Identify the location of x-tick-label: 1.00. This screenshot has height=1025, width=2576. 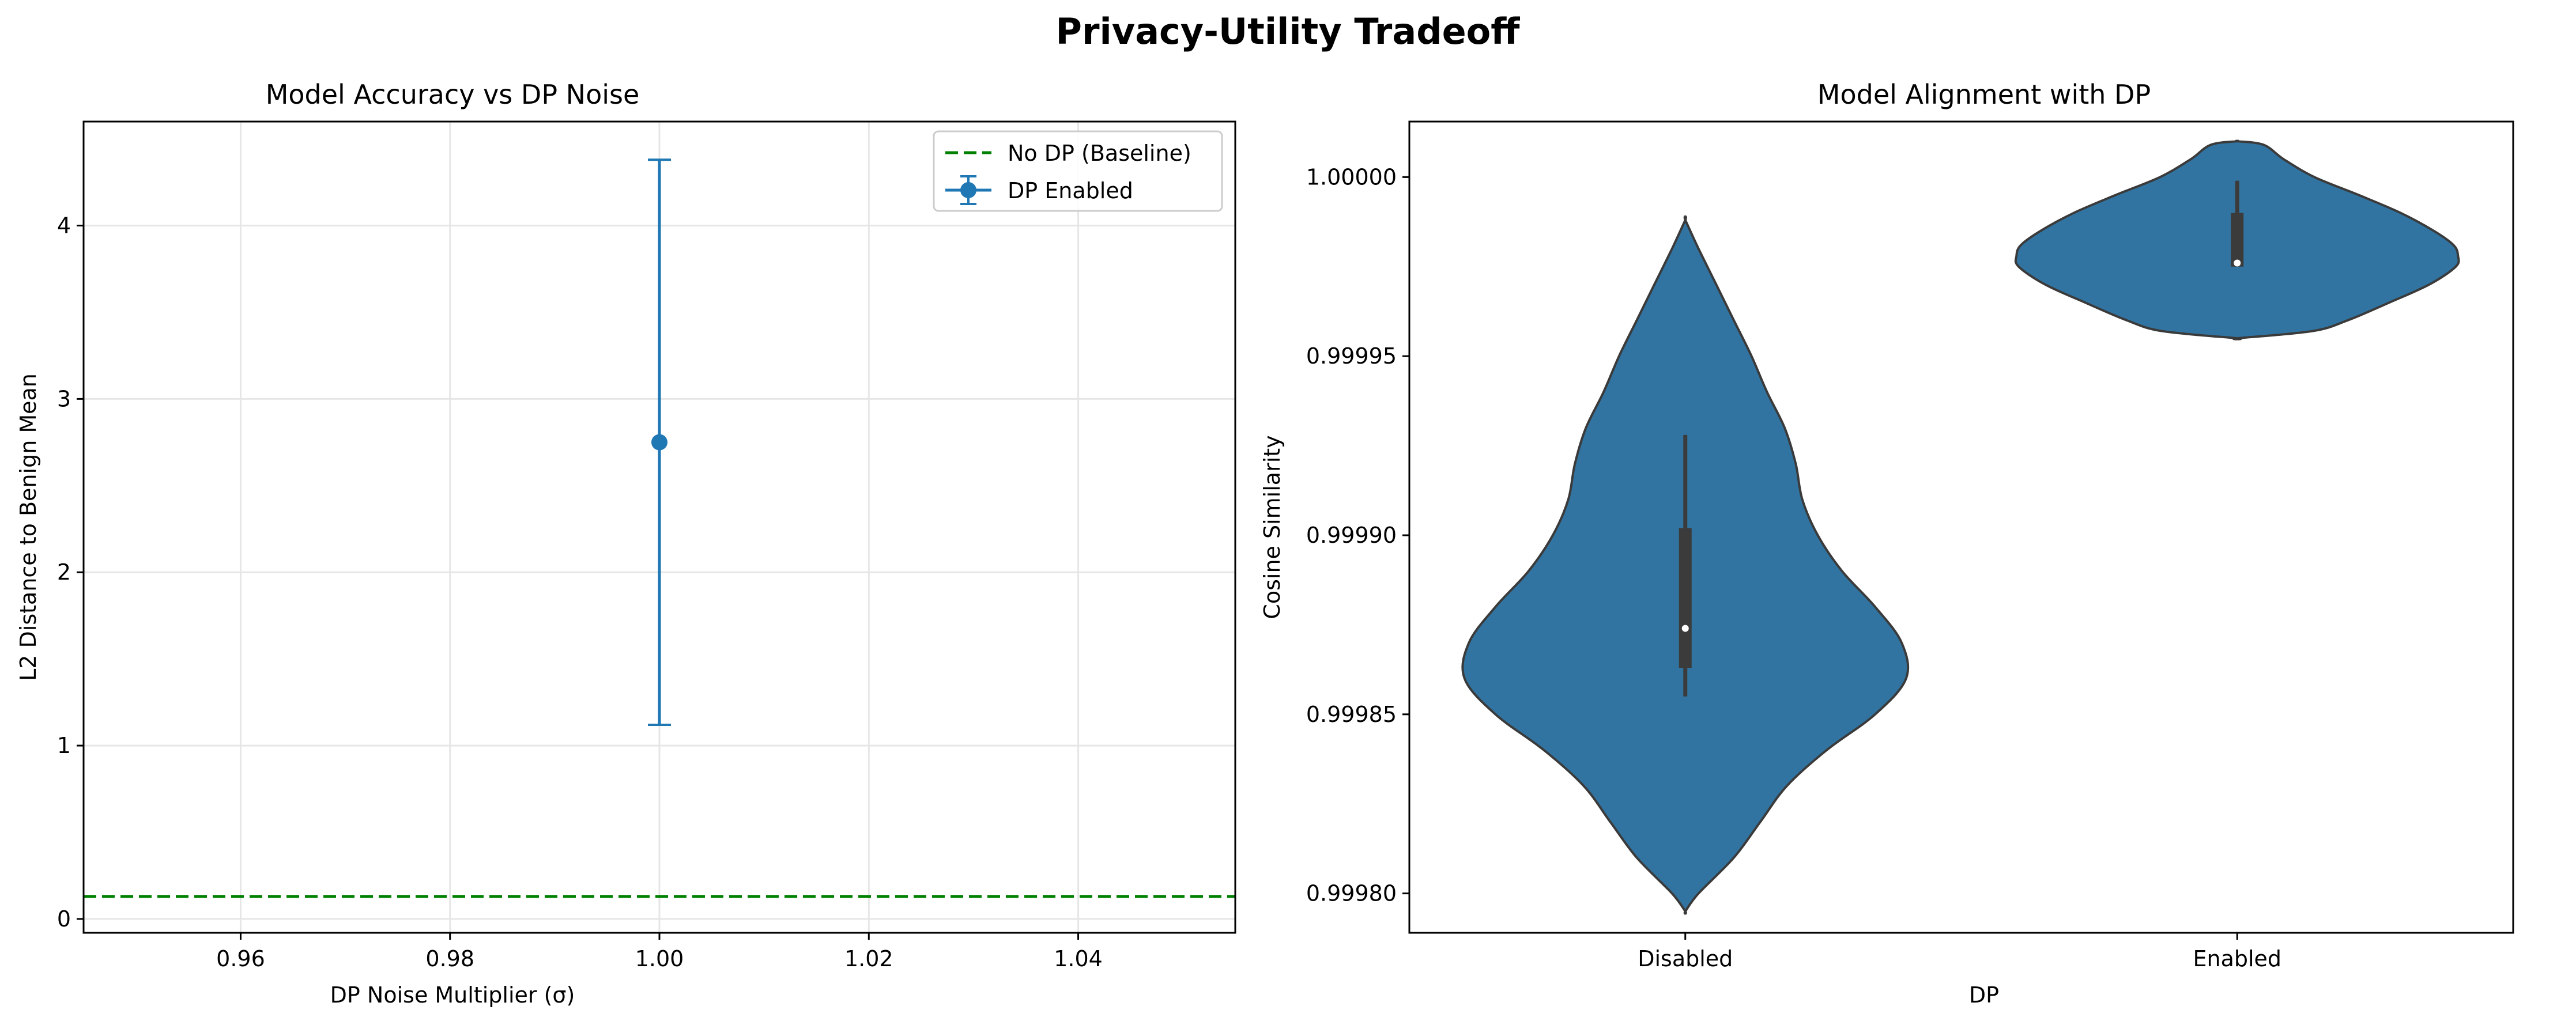
(659, 958).